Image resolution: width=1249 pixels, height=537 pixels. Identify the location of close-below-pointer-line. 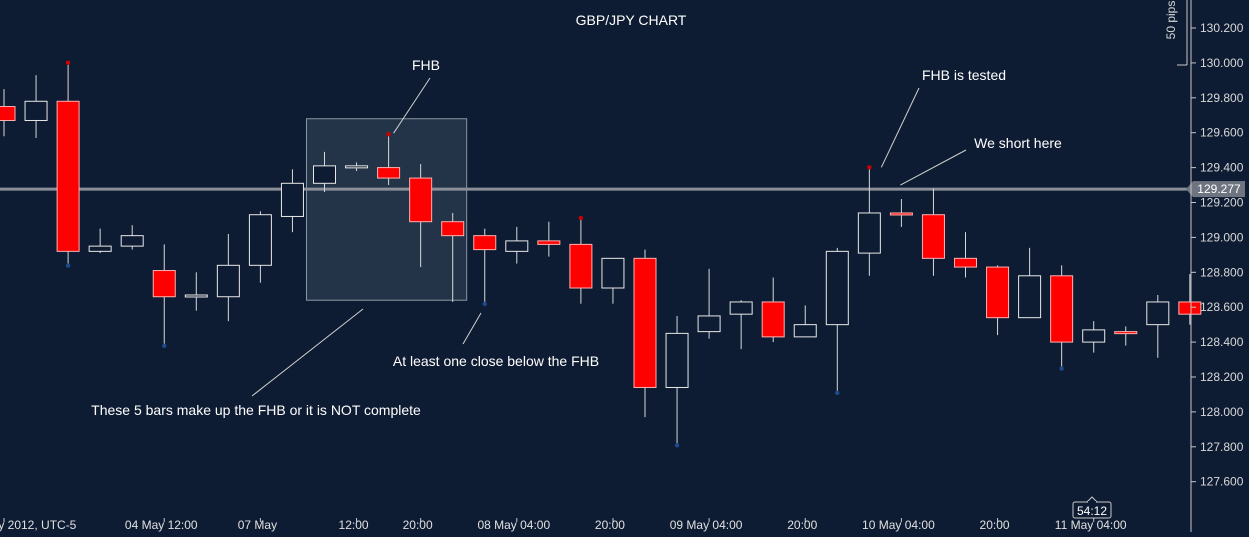
(472, 328).